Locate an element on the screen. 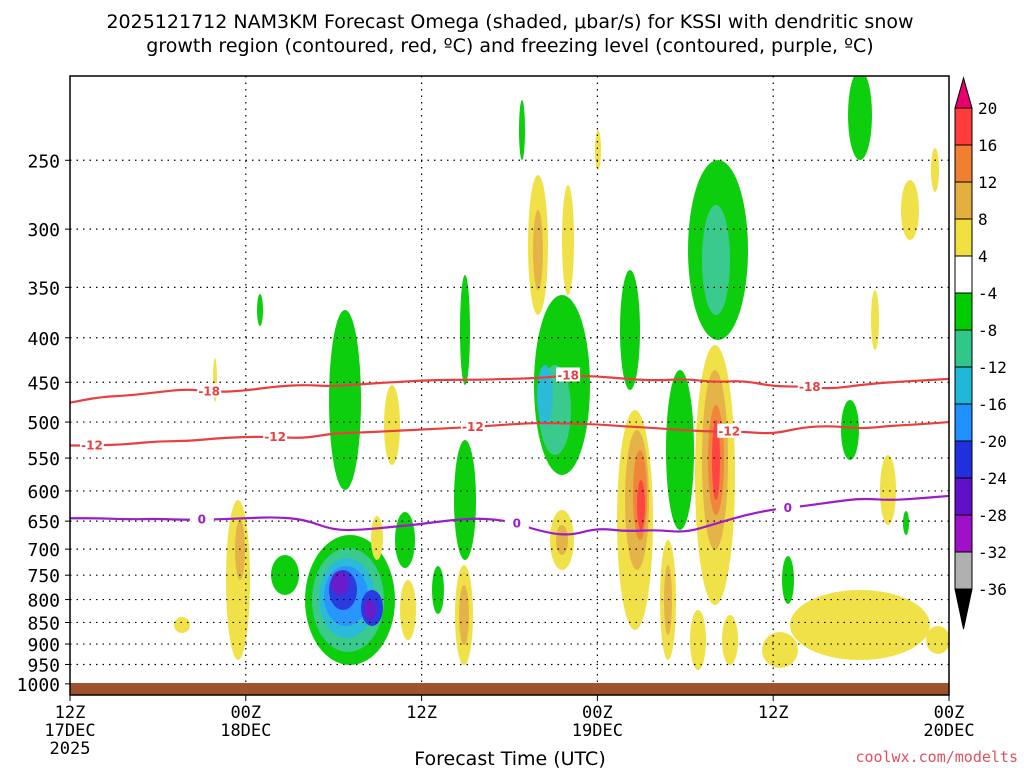  y-tick-label: 700 is located at coordinates (43, 550).